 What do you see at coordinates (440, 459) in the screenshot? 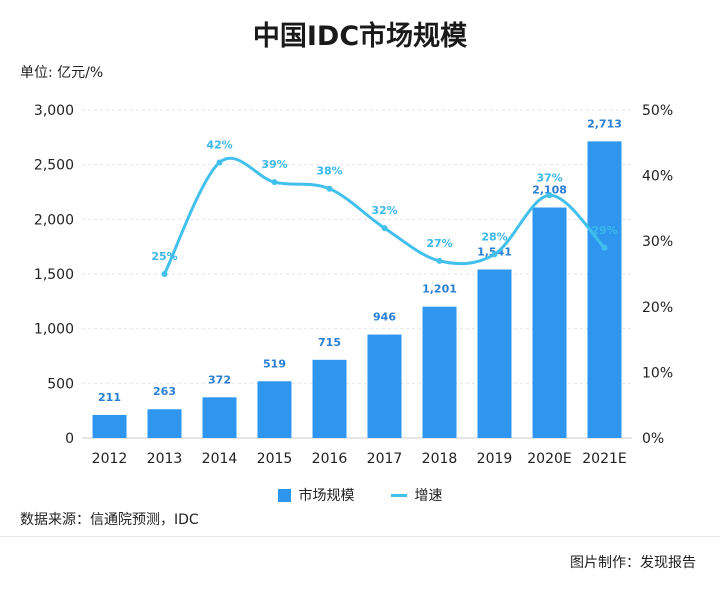
I see `x-tick-label: 2018` at bounding box center [440, 459].